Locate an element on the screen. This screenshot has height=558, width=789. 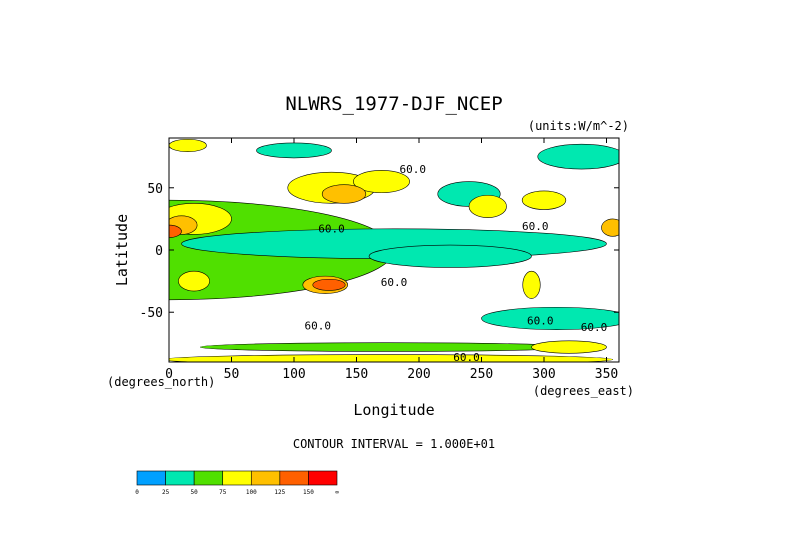
contour-interval: CONTOUR INTERVAL = 1.000E+01 is located at coordinates (394, 444).